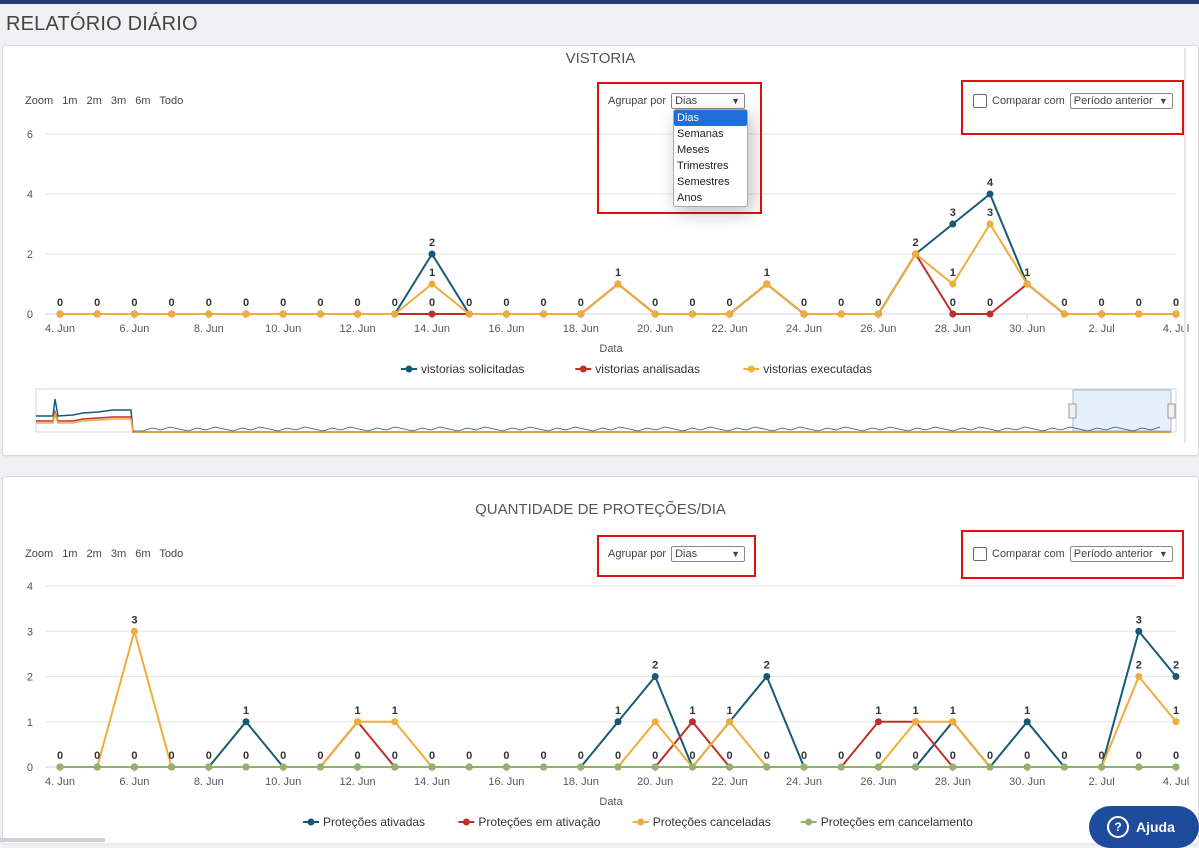 The width and height of the screenshot is (1199, 848). Describe the element at coordinates (102, 24) in the screenshot. I see `page-title: RELATÓRIO DIÁRIO` at that location.